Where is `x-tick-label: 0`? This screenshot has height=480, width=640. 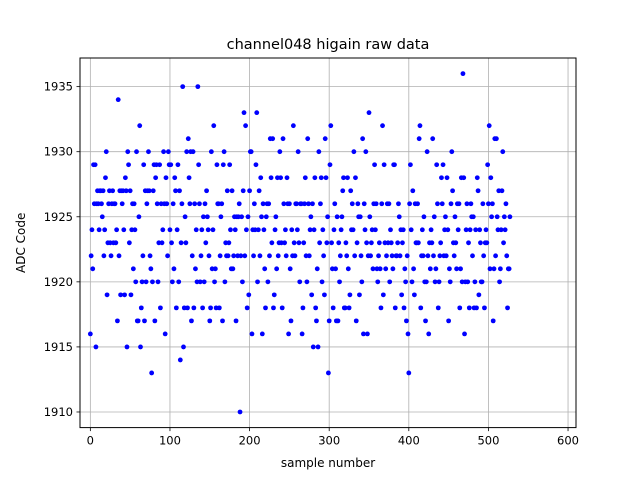 x-tick-label: 0 is located at coordinates (90, 441).